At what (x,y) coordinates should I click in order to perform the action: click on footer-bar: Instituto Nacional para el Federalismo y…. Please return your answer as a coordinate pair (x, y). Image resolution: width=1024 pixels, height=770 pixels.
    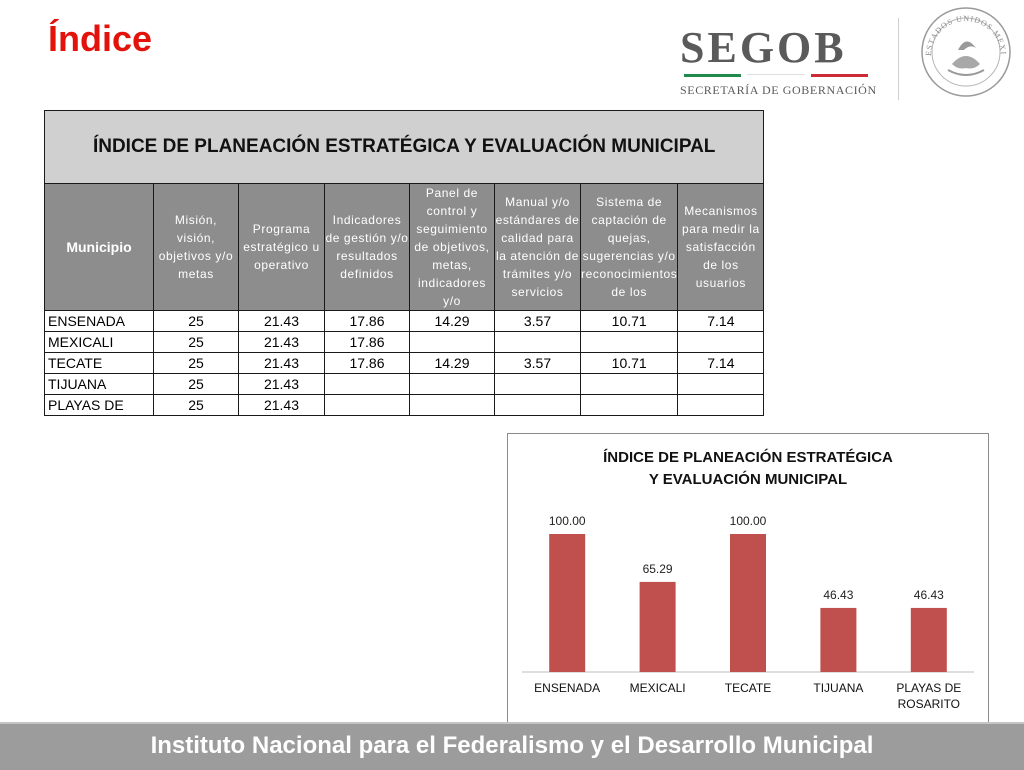
    Looking at the image, I should click on (512, 746).